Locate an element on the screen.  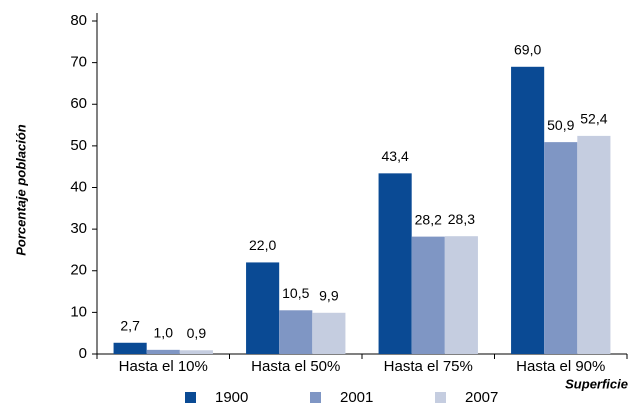
x-tick-label: Hasta el 50% is located at coordinates (295, 366).